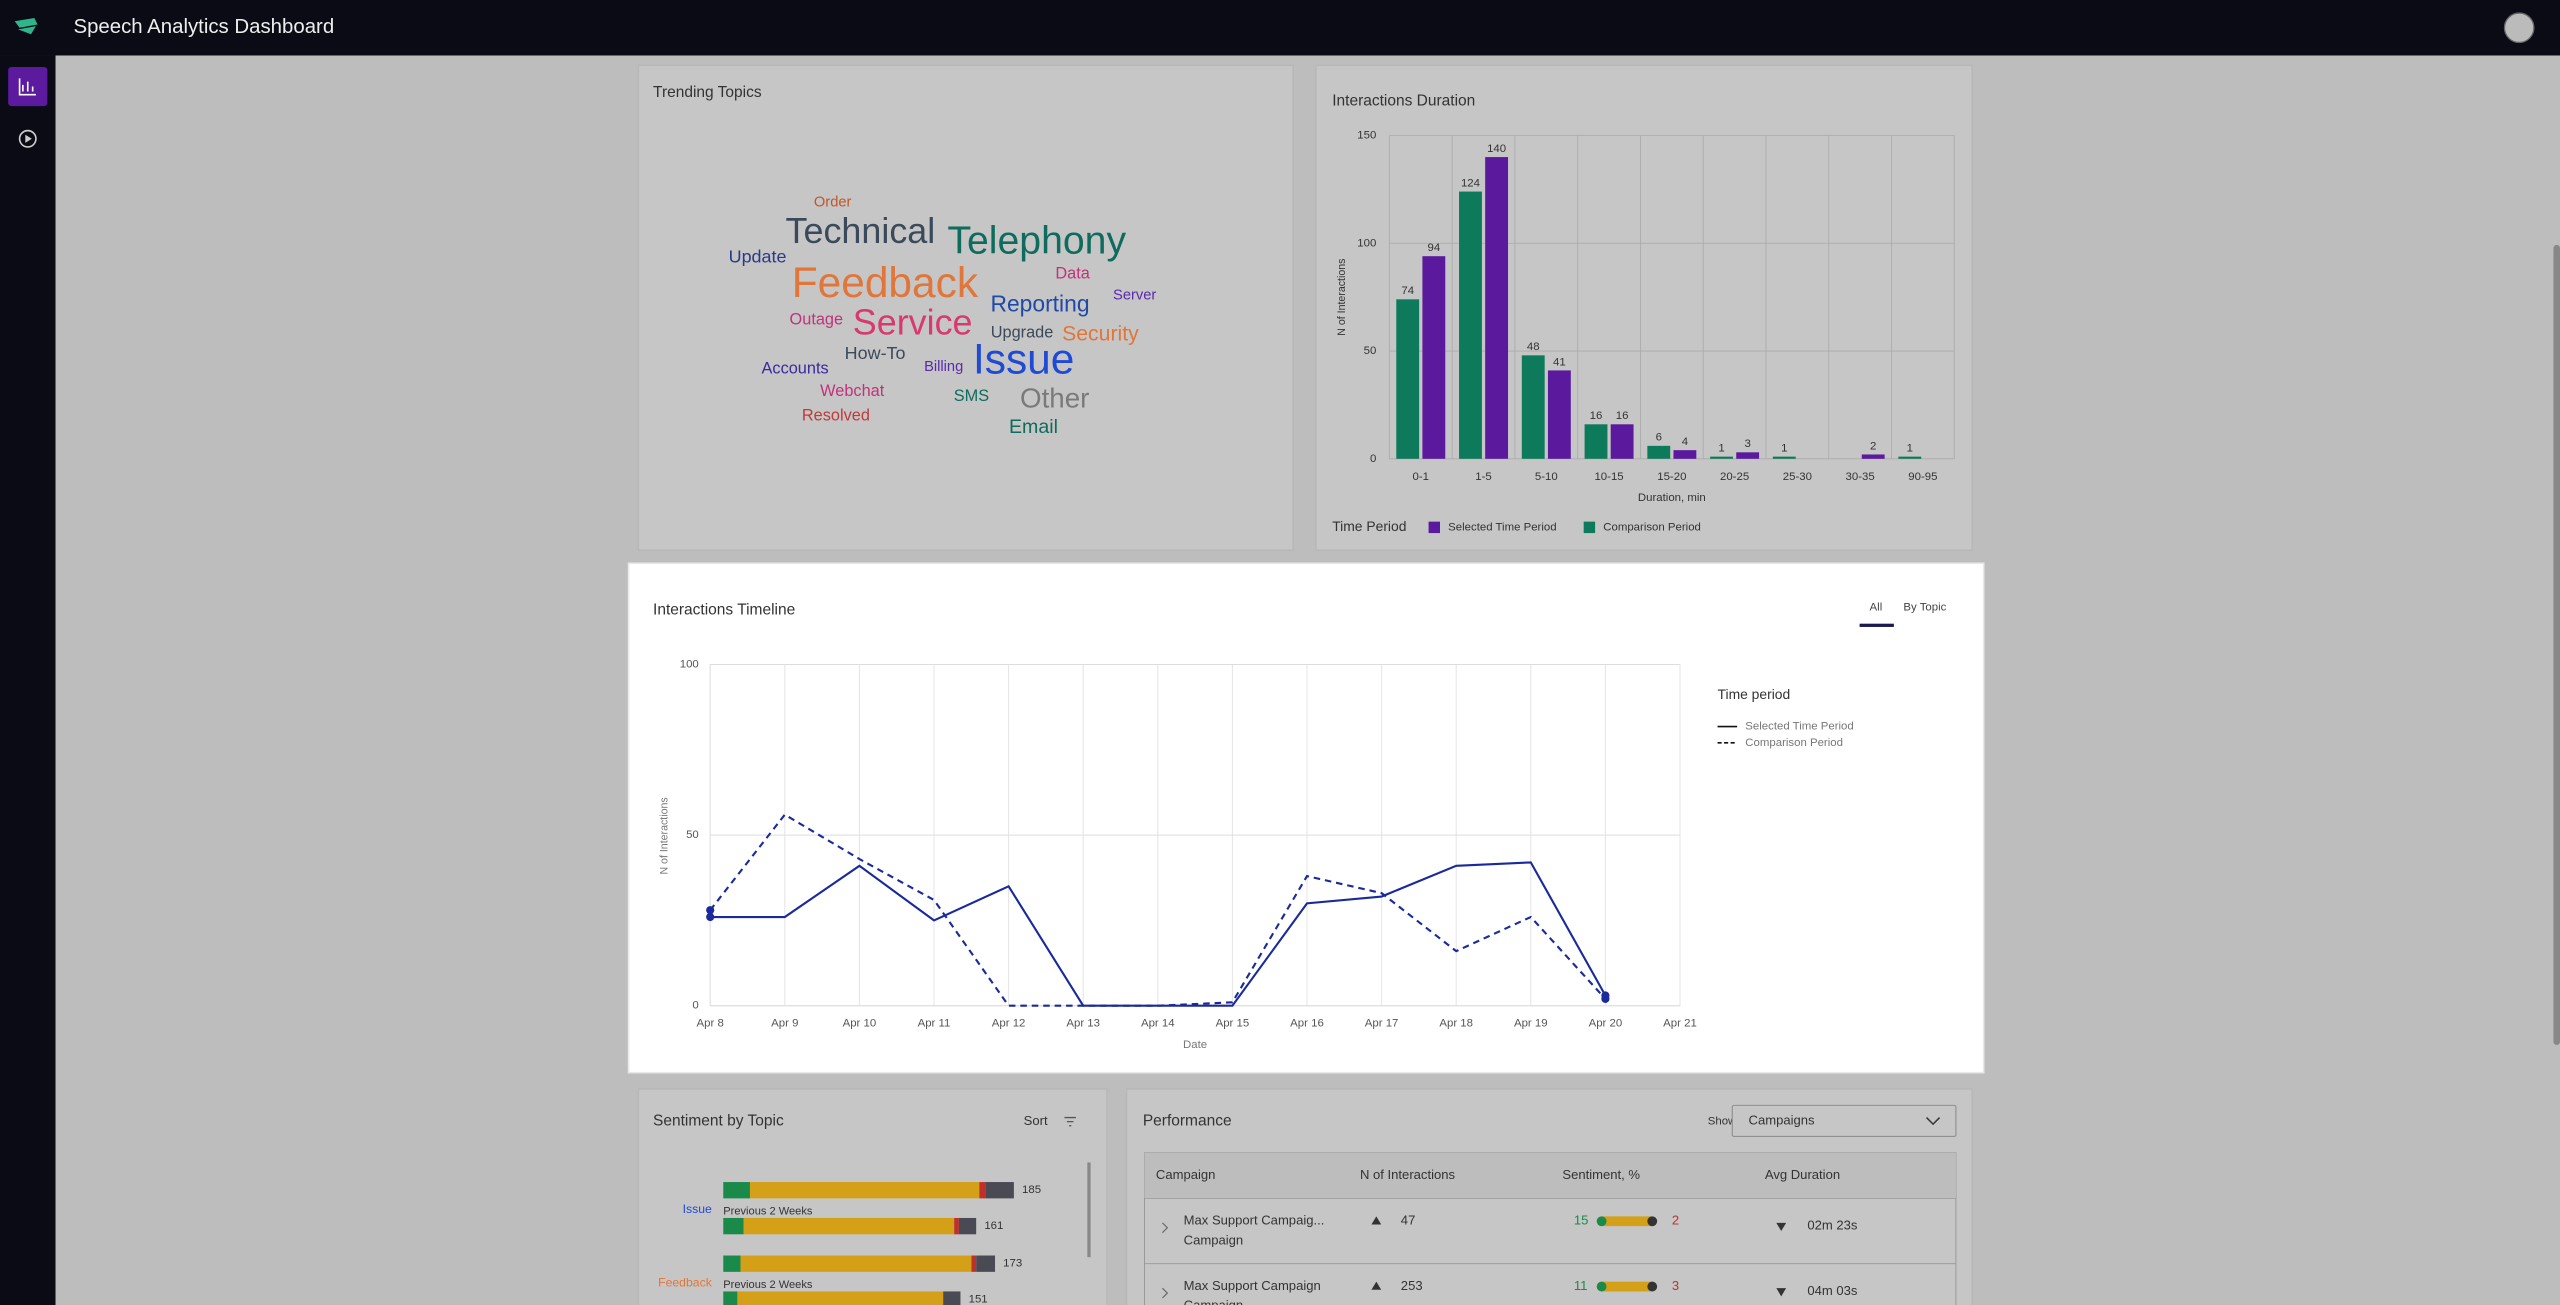  I want to click on y-tick-label: 100, so click(1366, 243).